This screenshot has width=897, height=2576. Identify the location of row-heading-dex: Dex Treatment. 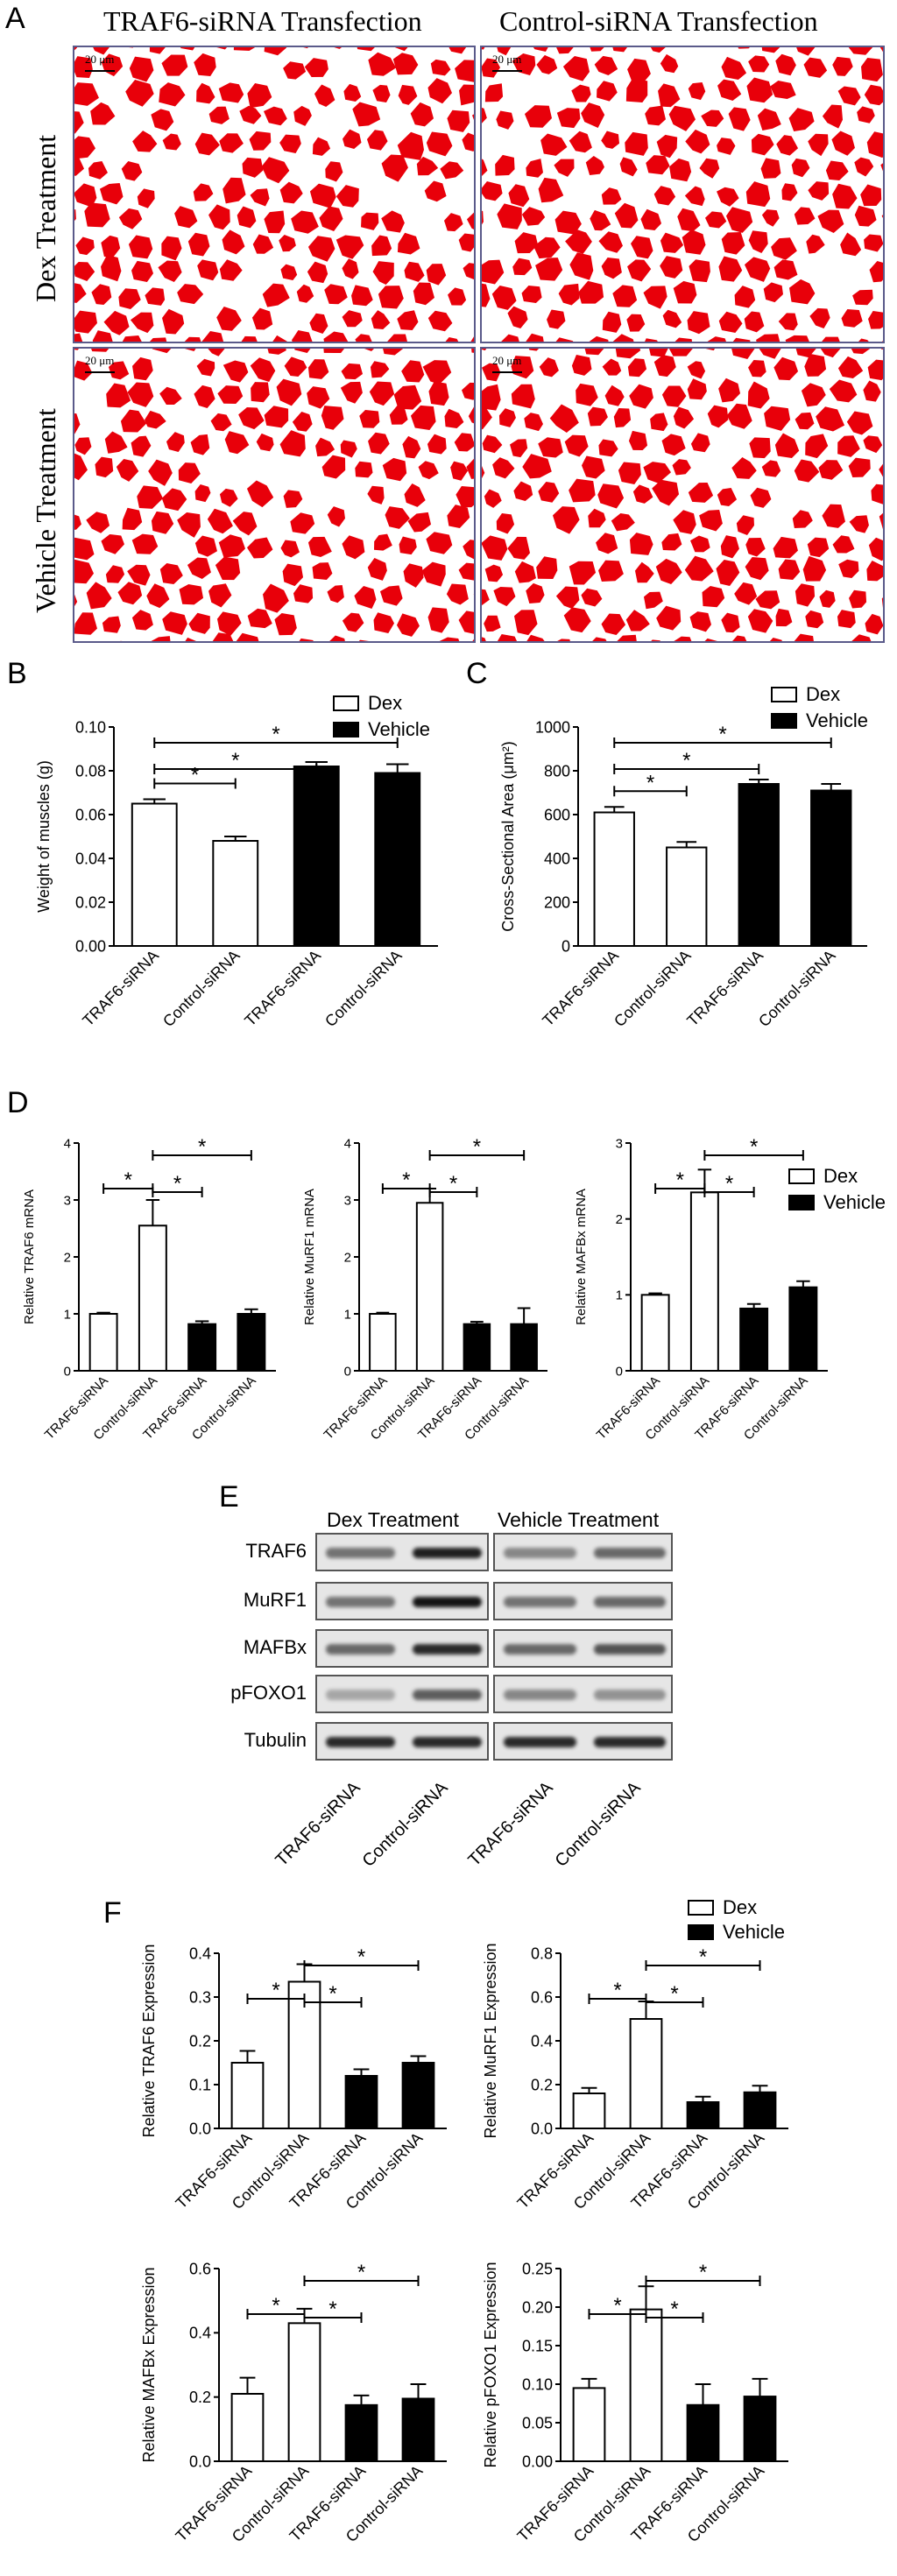
(45, 218).